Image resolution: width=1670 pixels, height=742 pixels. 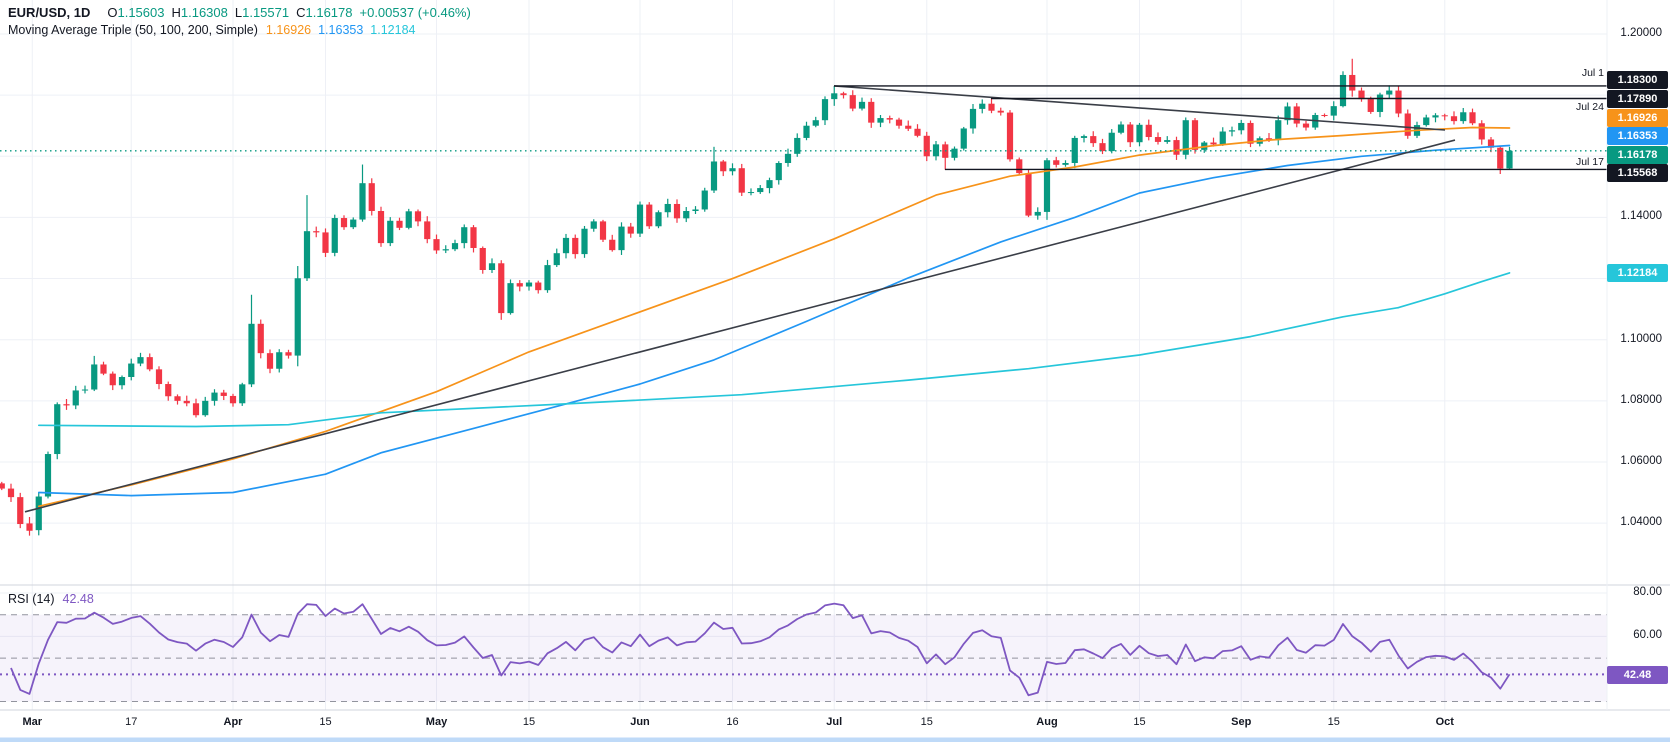 What do you see at coordinates (288, 30) in the screenshot?
I see `ma50-value: 1.16926` at bounding box center [288, 30].